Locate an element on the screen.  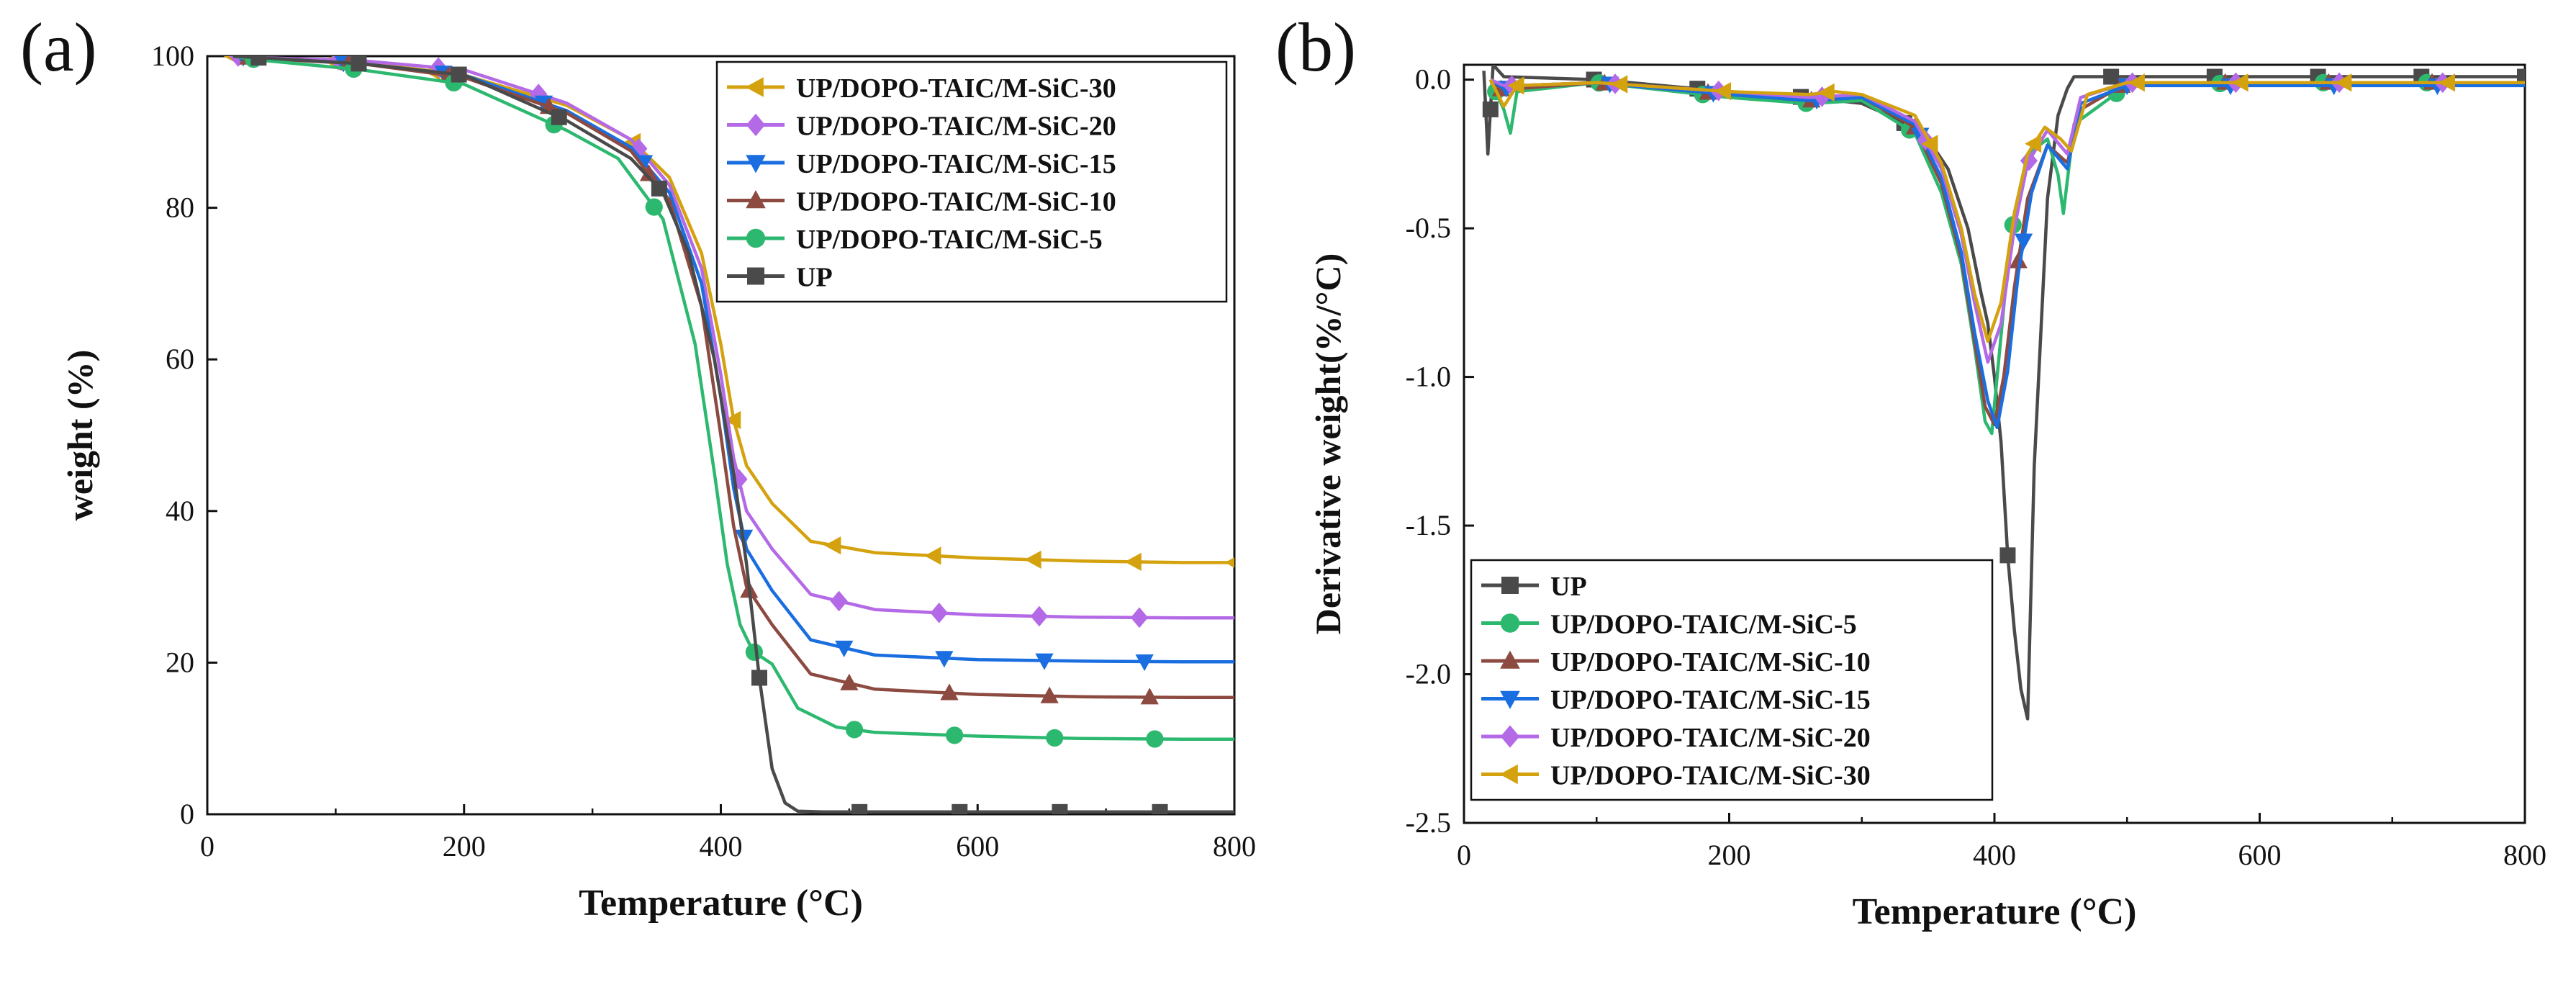
y-tick-label: -1.0 is located at coordinates (1428, 377).